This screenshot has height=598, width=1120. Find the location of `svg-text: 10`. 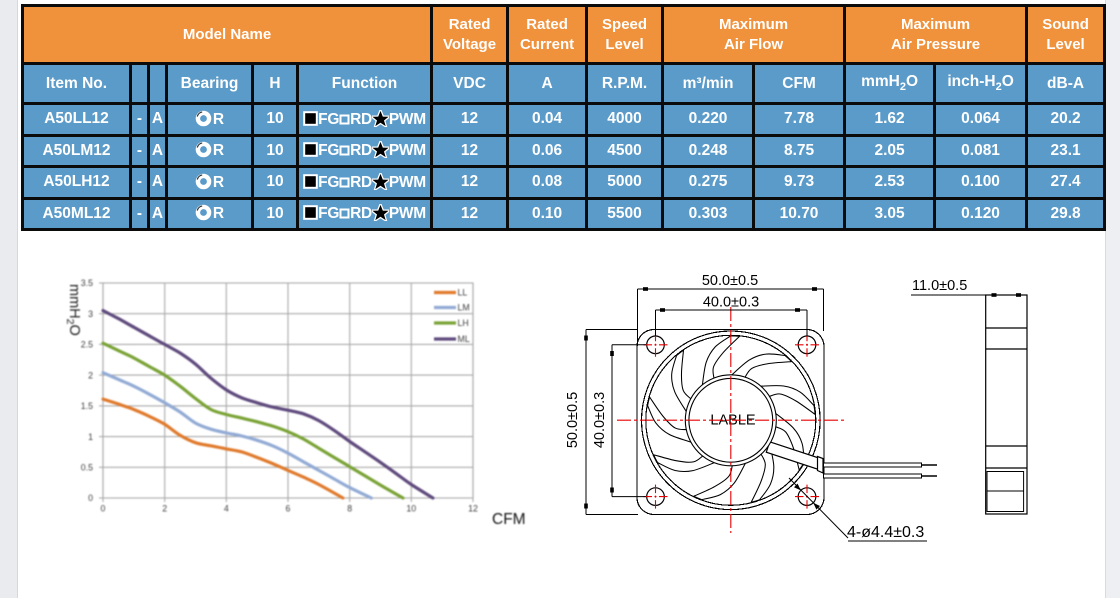

svg-text: 10 is located at coordinates (411, 509).